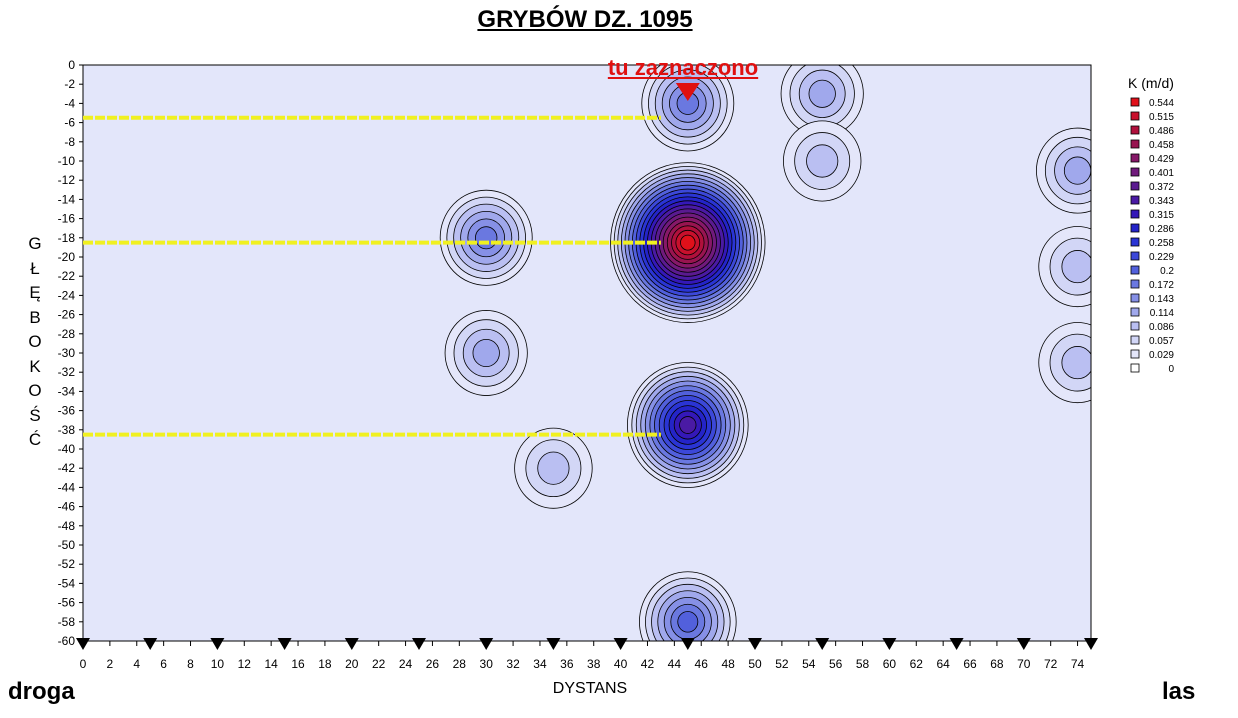 The height and width of the screenshot is (718, 1238). Describe the element at coordinates (782, 664) in the screenshot. I see `x-tick-label: 52` at that location.